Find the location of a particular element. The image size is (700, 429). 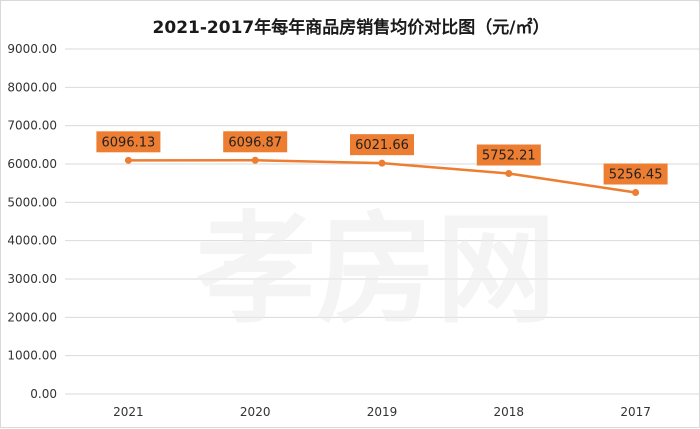

data-labels: 6096.13 6096.87 6021.66 5752.21 5256.45 is located at coordinates (382, 158).